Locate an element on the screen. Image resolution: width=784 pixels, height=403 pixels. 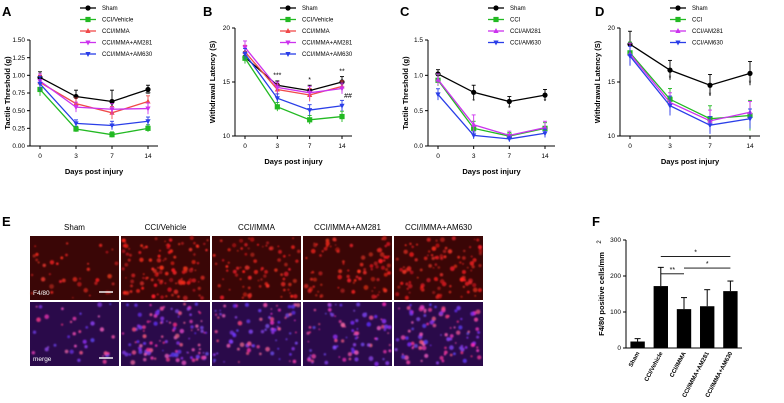
c-legend-entry: CCI/AM281 is located at coordinates (526, 32).